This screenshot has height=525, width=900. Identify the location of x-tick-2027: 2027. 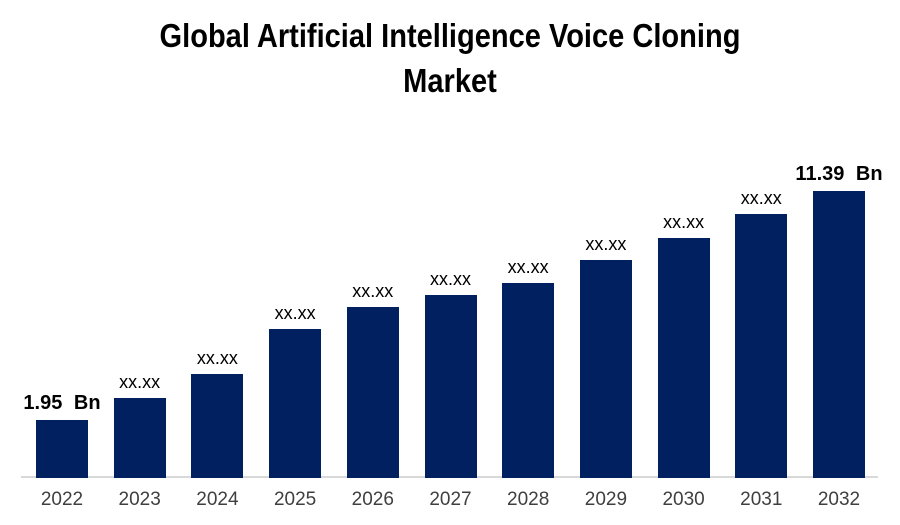
(450, 499).